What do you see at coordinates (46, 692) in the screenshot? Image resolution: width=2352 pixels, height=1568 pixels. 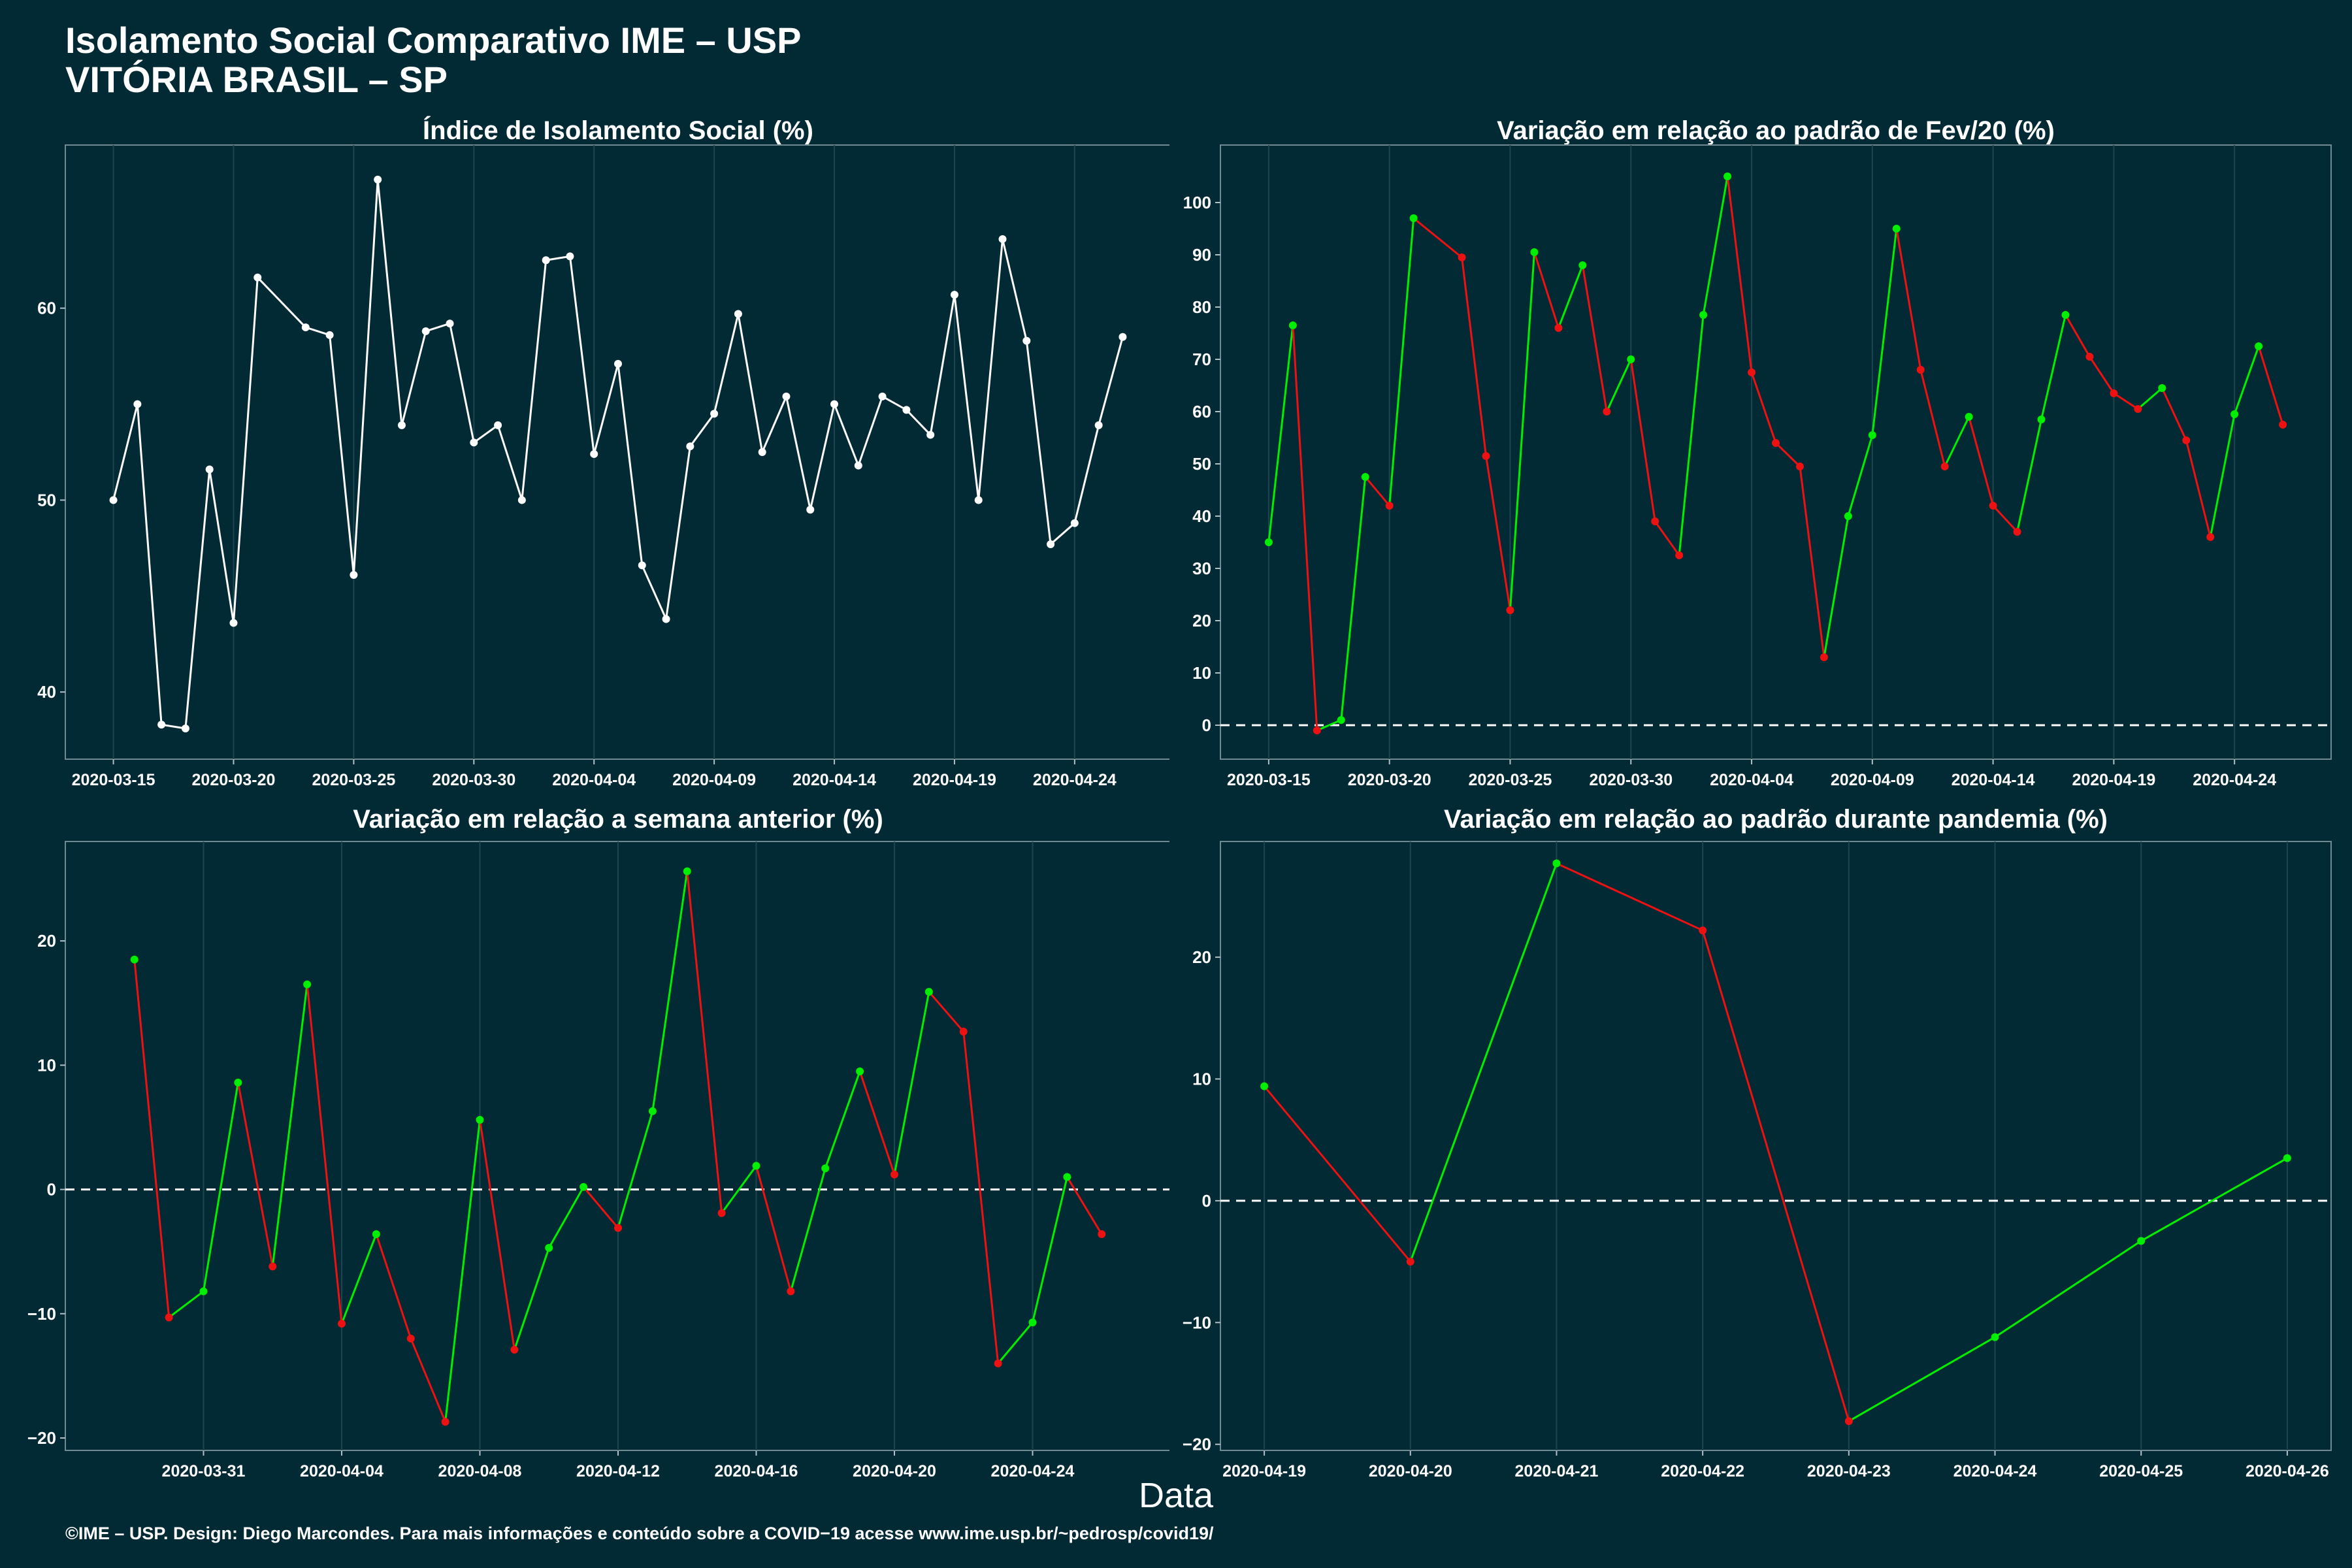 I see `y-tick-label: 40` at bounding box center [46, 692].